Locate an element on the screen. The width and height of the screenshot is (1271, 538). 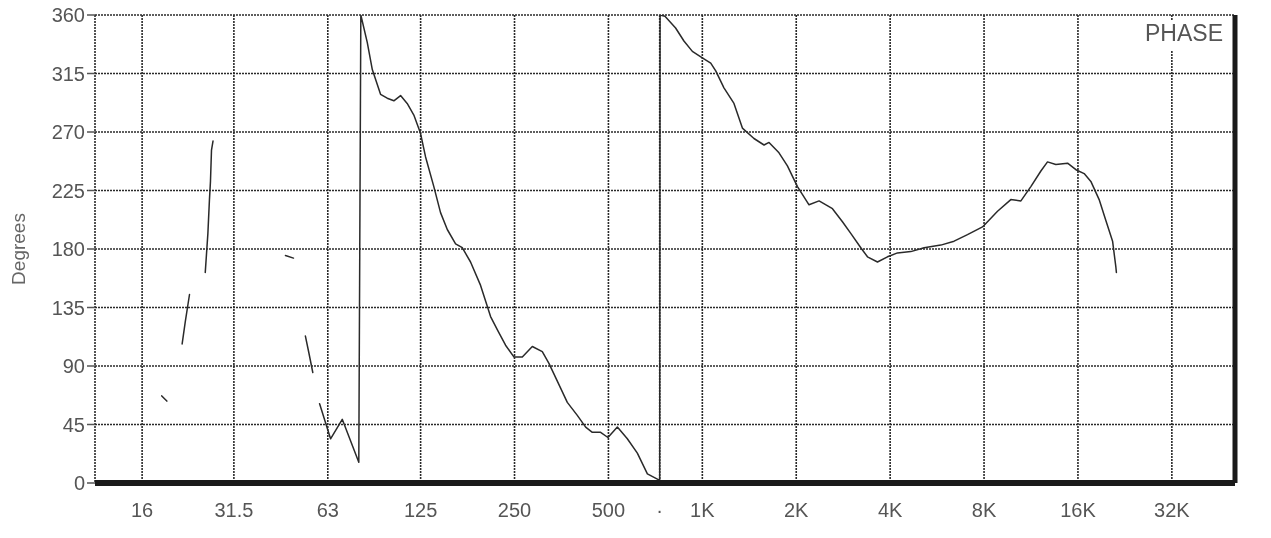
y-tick-label: 270 is located at coordinates (68, 132).